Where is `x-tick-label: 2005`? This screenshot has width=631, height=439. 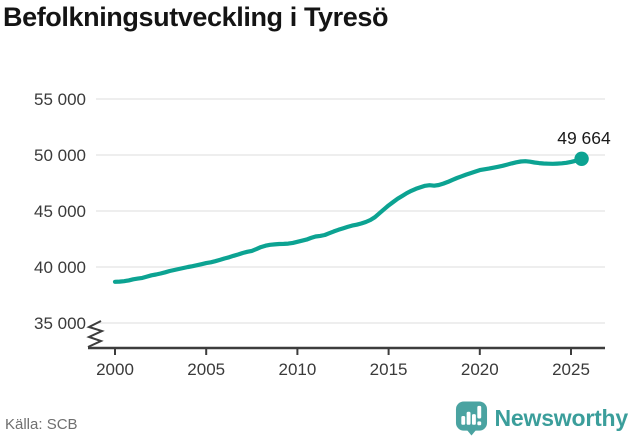
x-tick-label: 2005 is located at coordinates (206, 369).